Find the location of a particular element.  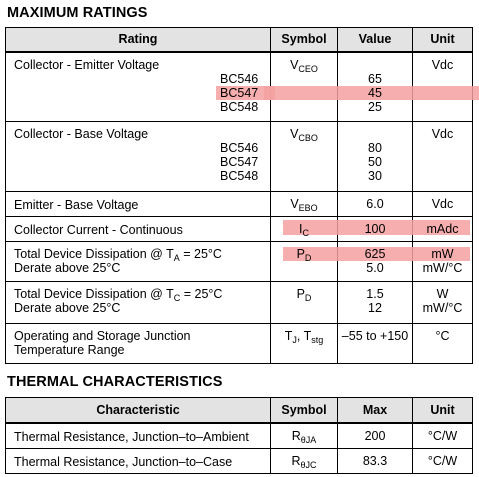

value-vebo: 6.0 is located at coordinates (375, 204).